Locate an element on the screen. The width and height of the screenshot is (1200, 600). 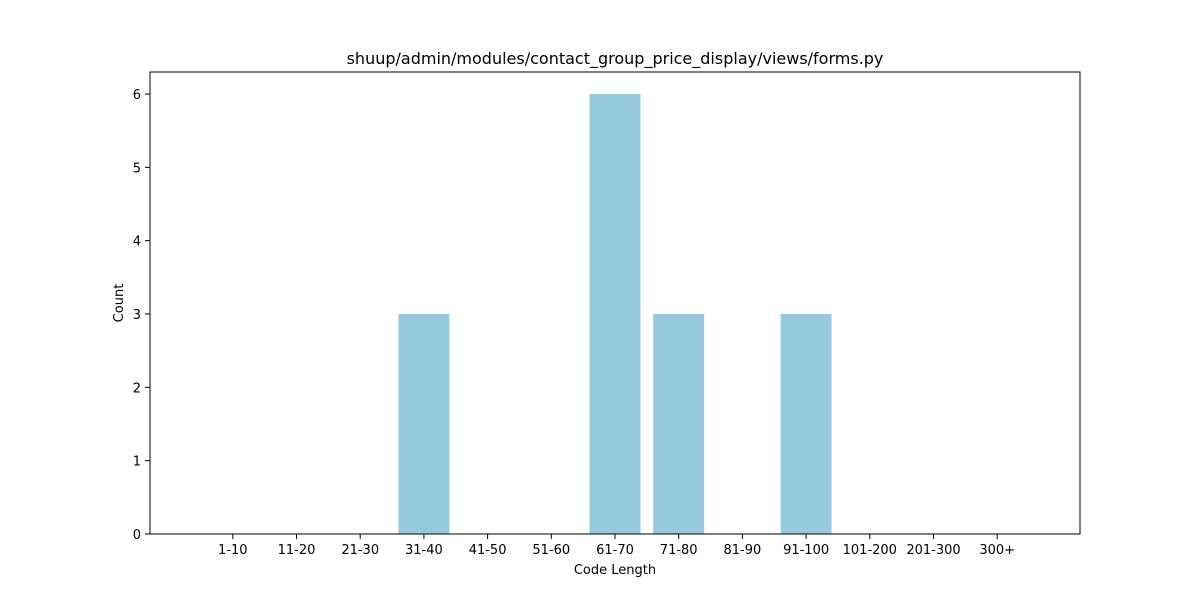
x-tick-label: 101-200 is located at coordinates (870, 550).